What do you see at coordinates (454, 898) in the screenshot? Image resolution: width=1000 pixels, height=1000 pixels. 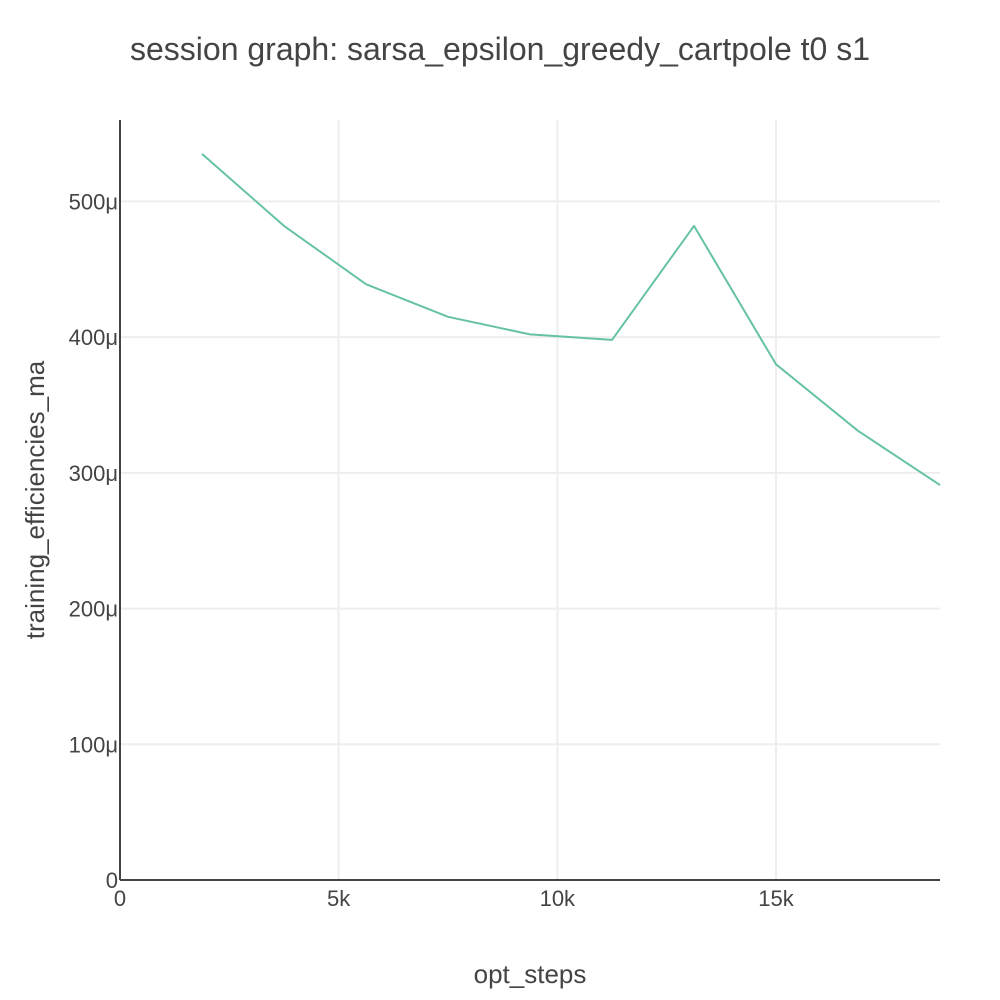 I see `x-axis-ticks: 0 5k 10k 15k` at bounding box center [454, 898].